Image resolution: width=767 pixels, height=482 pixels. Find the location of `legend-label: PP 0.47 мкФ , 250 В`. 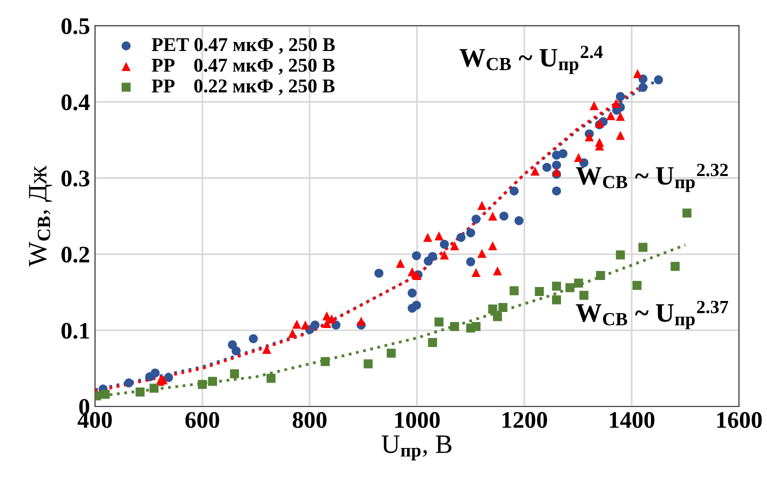

legend-label: PP 0.47 мкФ , 250 В is located at coordinates (243, 66).